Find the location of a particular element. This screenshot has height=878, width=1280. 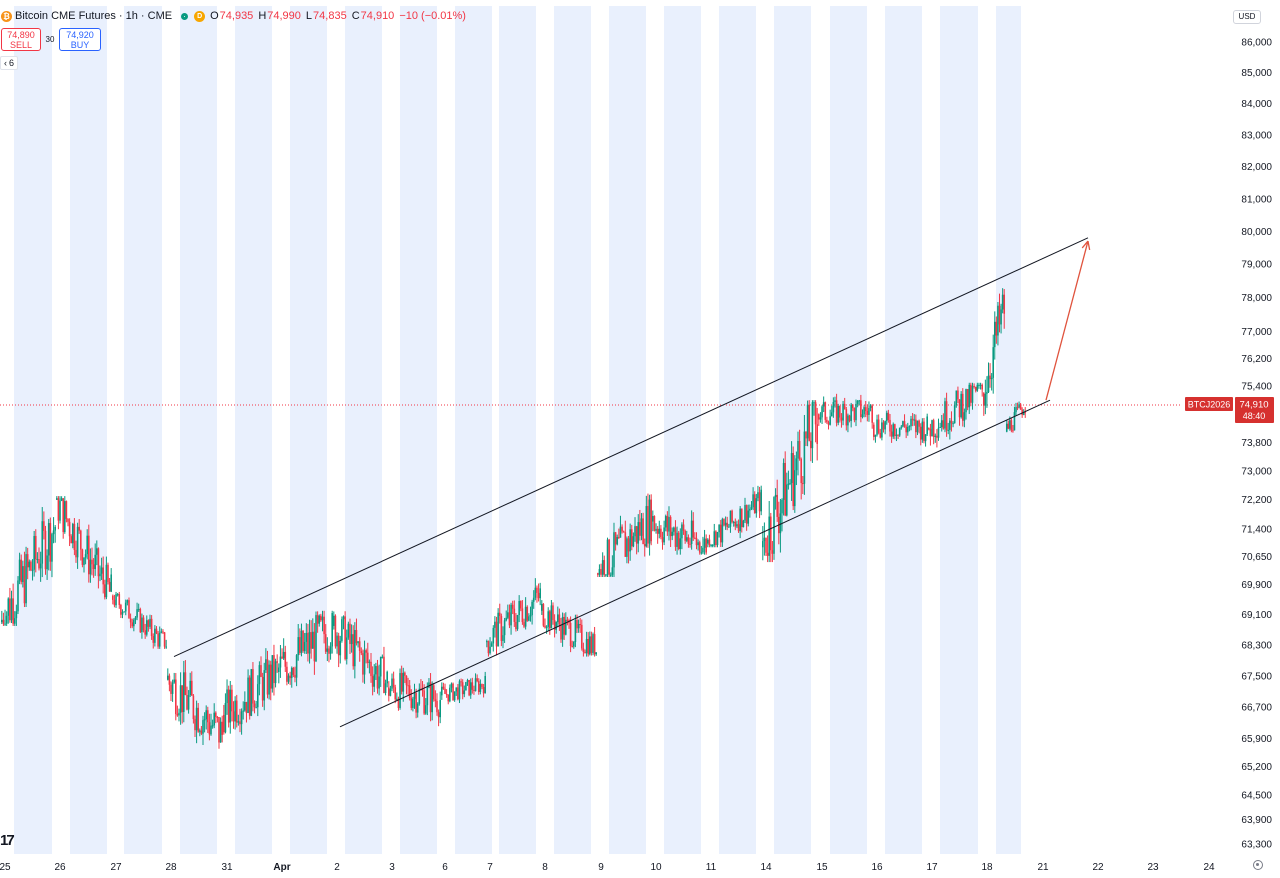

settings-icon is located at coordinates (1258, 865).